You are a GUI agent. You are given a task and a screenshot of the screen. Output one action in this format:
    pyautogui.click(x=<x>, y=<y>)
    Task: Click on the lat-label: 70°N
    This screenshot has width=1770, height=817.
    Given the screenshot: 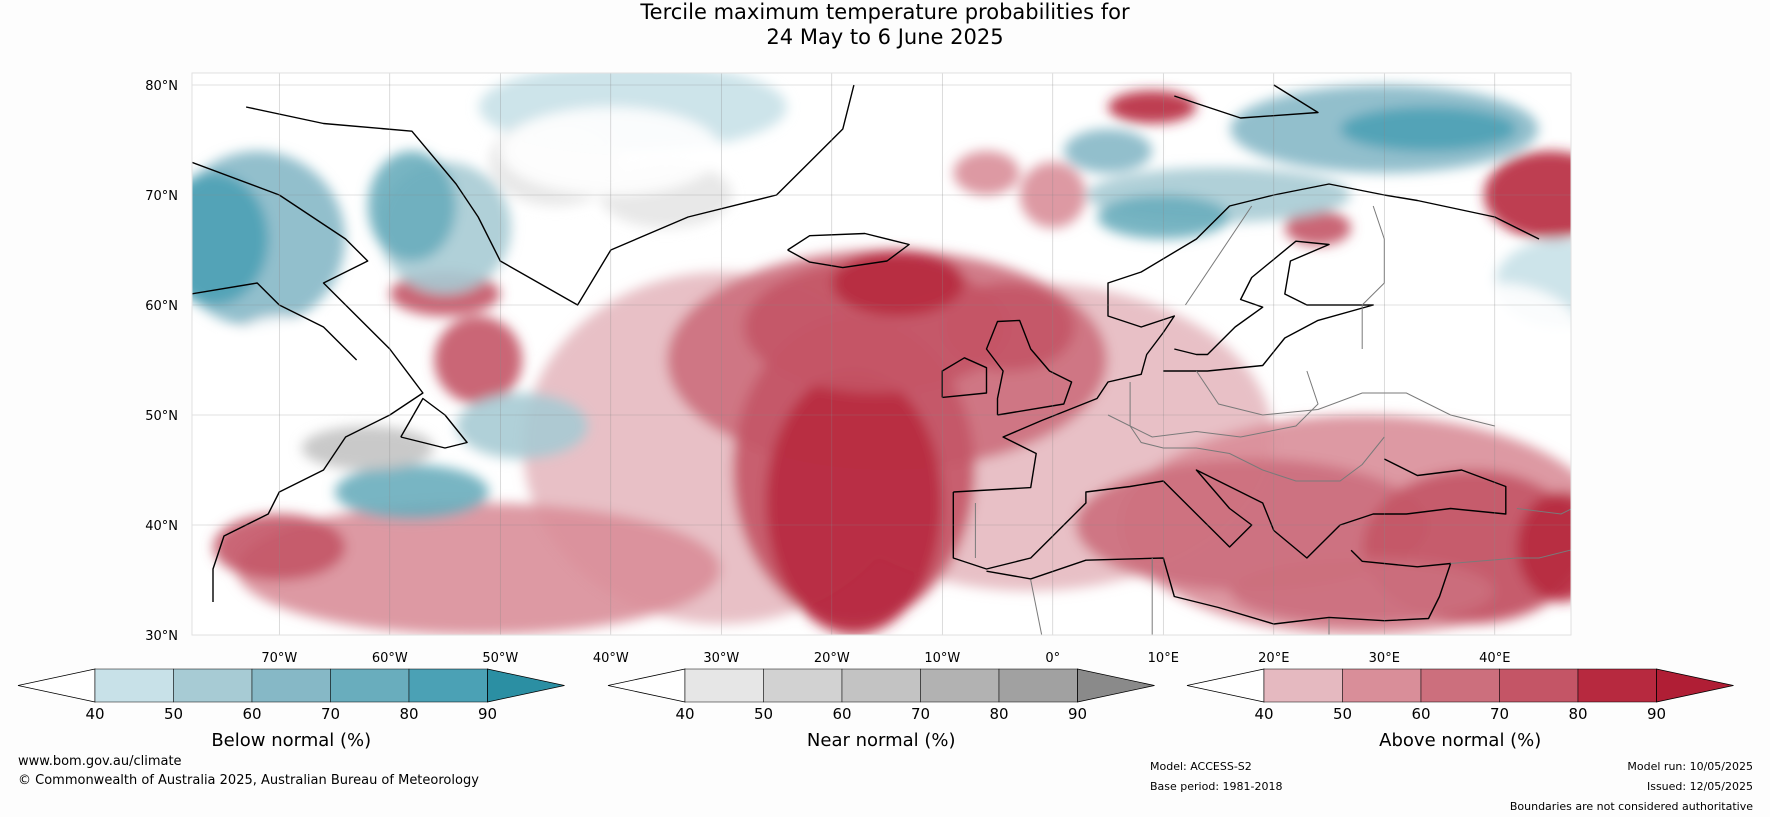 What is the action you would take?
    pyautogui.click(x=161, y=196)
    